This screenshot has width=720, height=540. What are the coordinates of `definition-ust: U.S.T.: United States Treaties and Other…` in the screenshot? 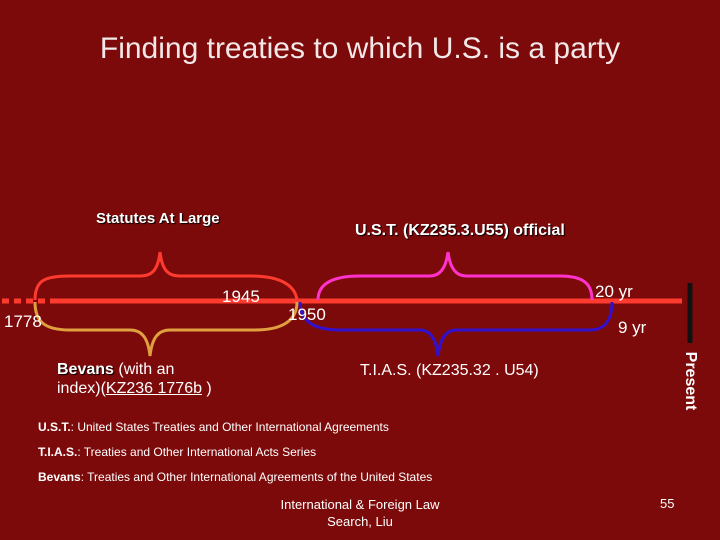 It's located at (213, 427).